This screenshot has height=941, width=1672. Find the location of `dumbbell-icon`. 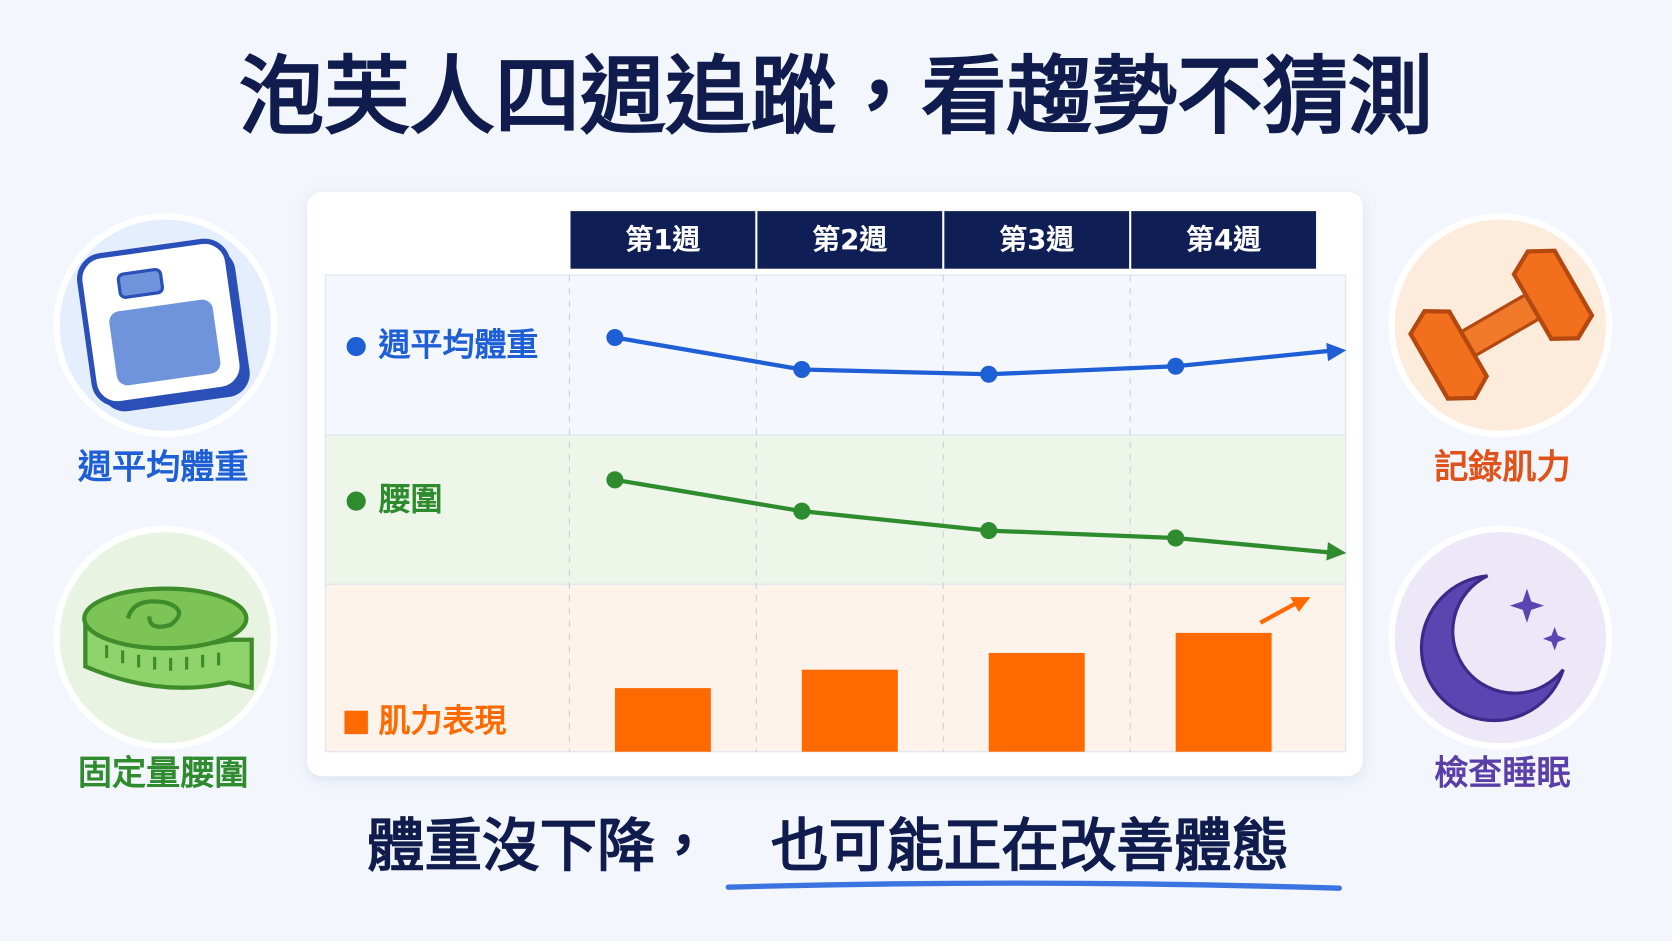

dumbbell-icon is located at coordinates (1501, 324).